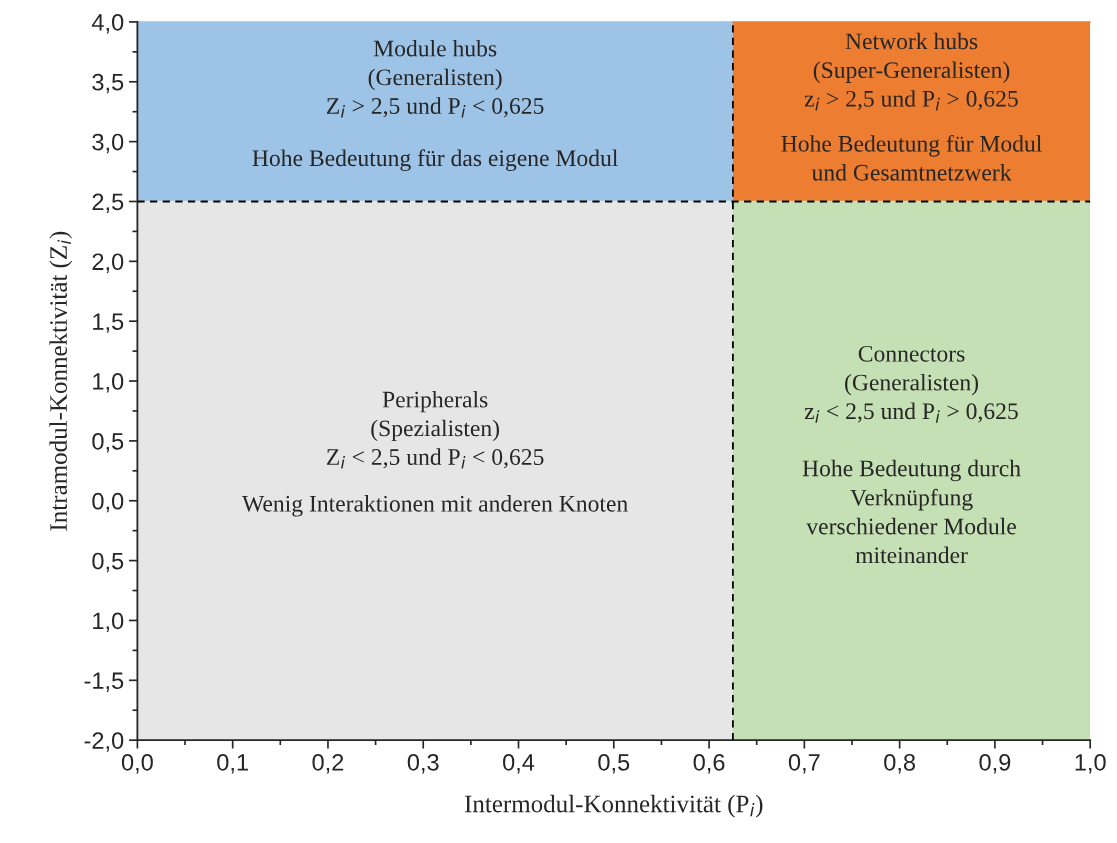  Describe the element at coordinates (911, 384) in the screenshot. I see `text: Connectors (Generalisten) z$_{i}$ < 2,5 und P$_{i}$ > 0,625` at that location.